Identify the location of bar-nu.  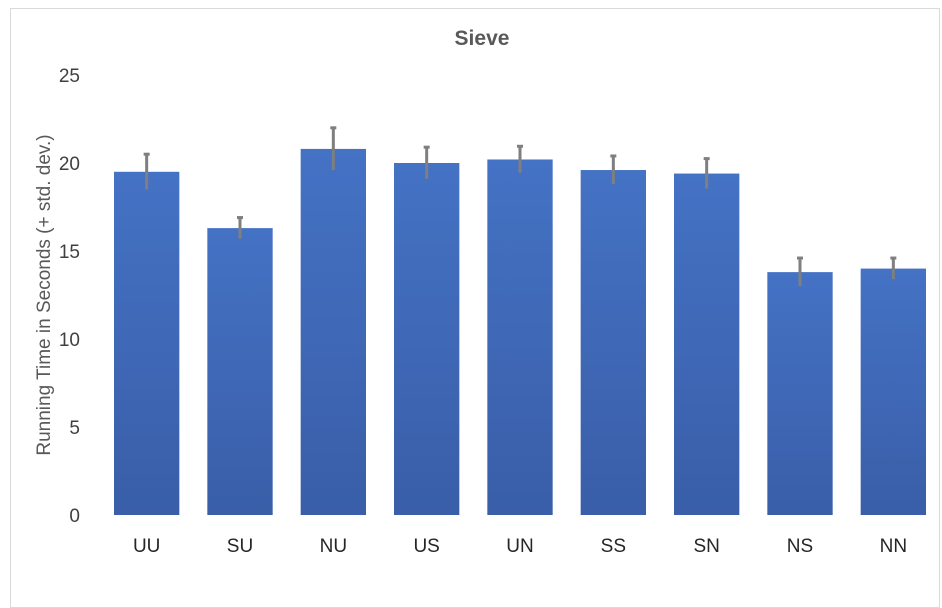
(333, 332).